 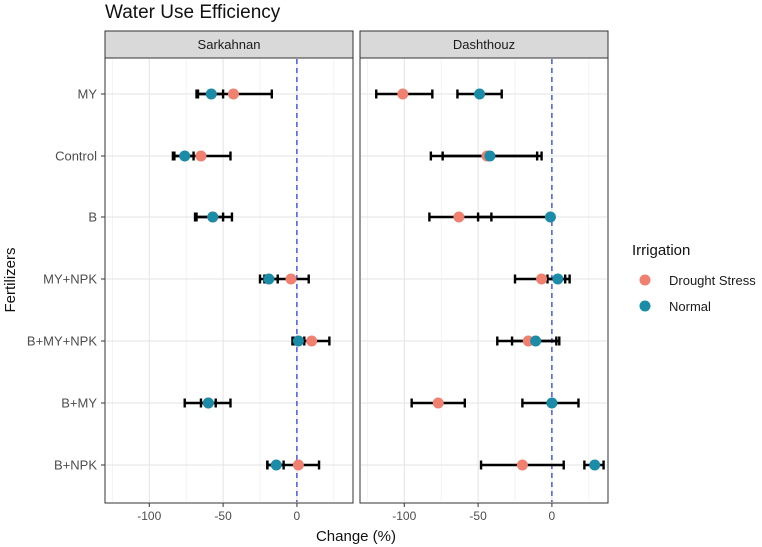 I want to click on y-tick-label: B, so click(x=92, y=217).